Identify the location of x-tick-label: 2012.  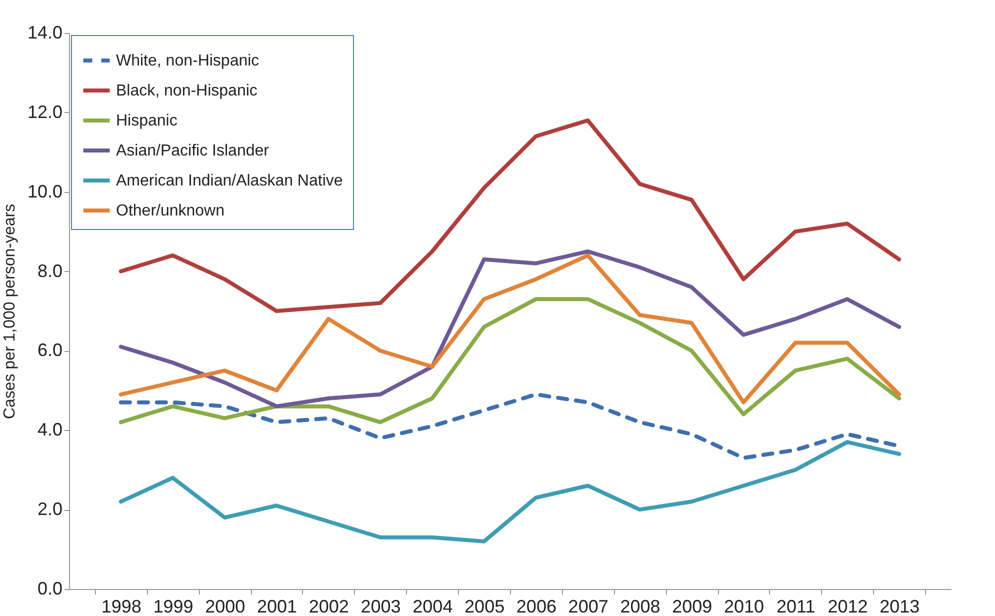
(848, 606).